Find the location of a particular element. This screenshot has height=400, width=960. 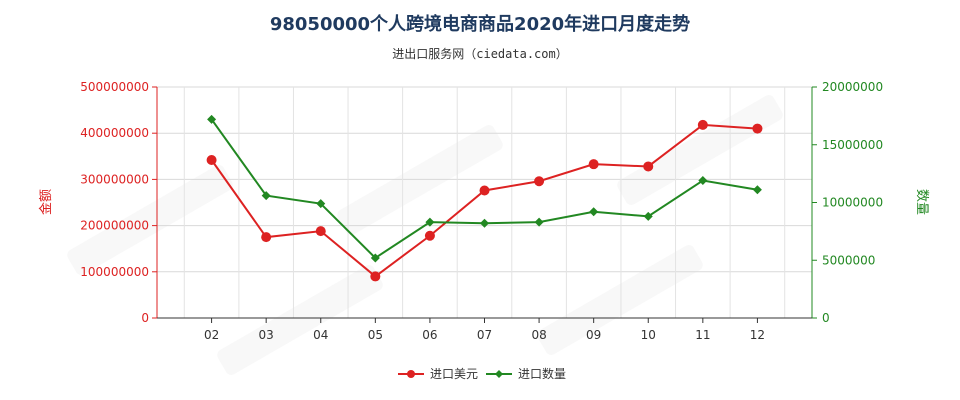

y-left-tick-label: 200000000 is located at coordinates (114, 226).